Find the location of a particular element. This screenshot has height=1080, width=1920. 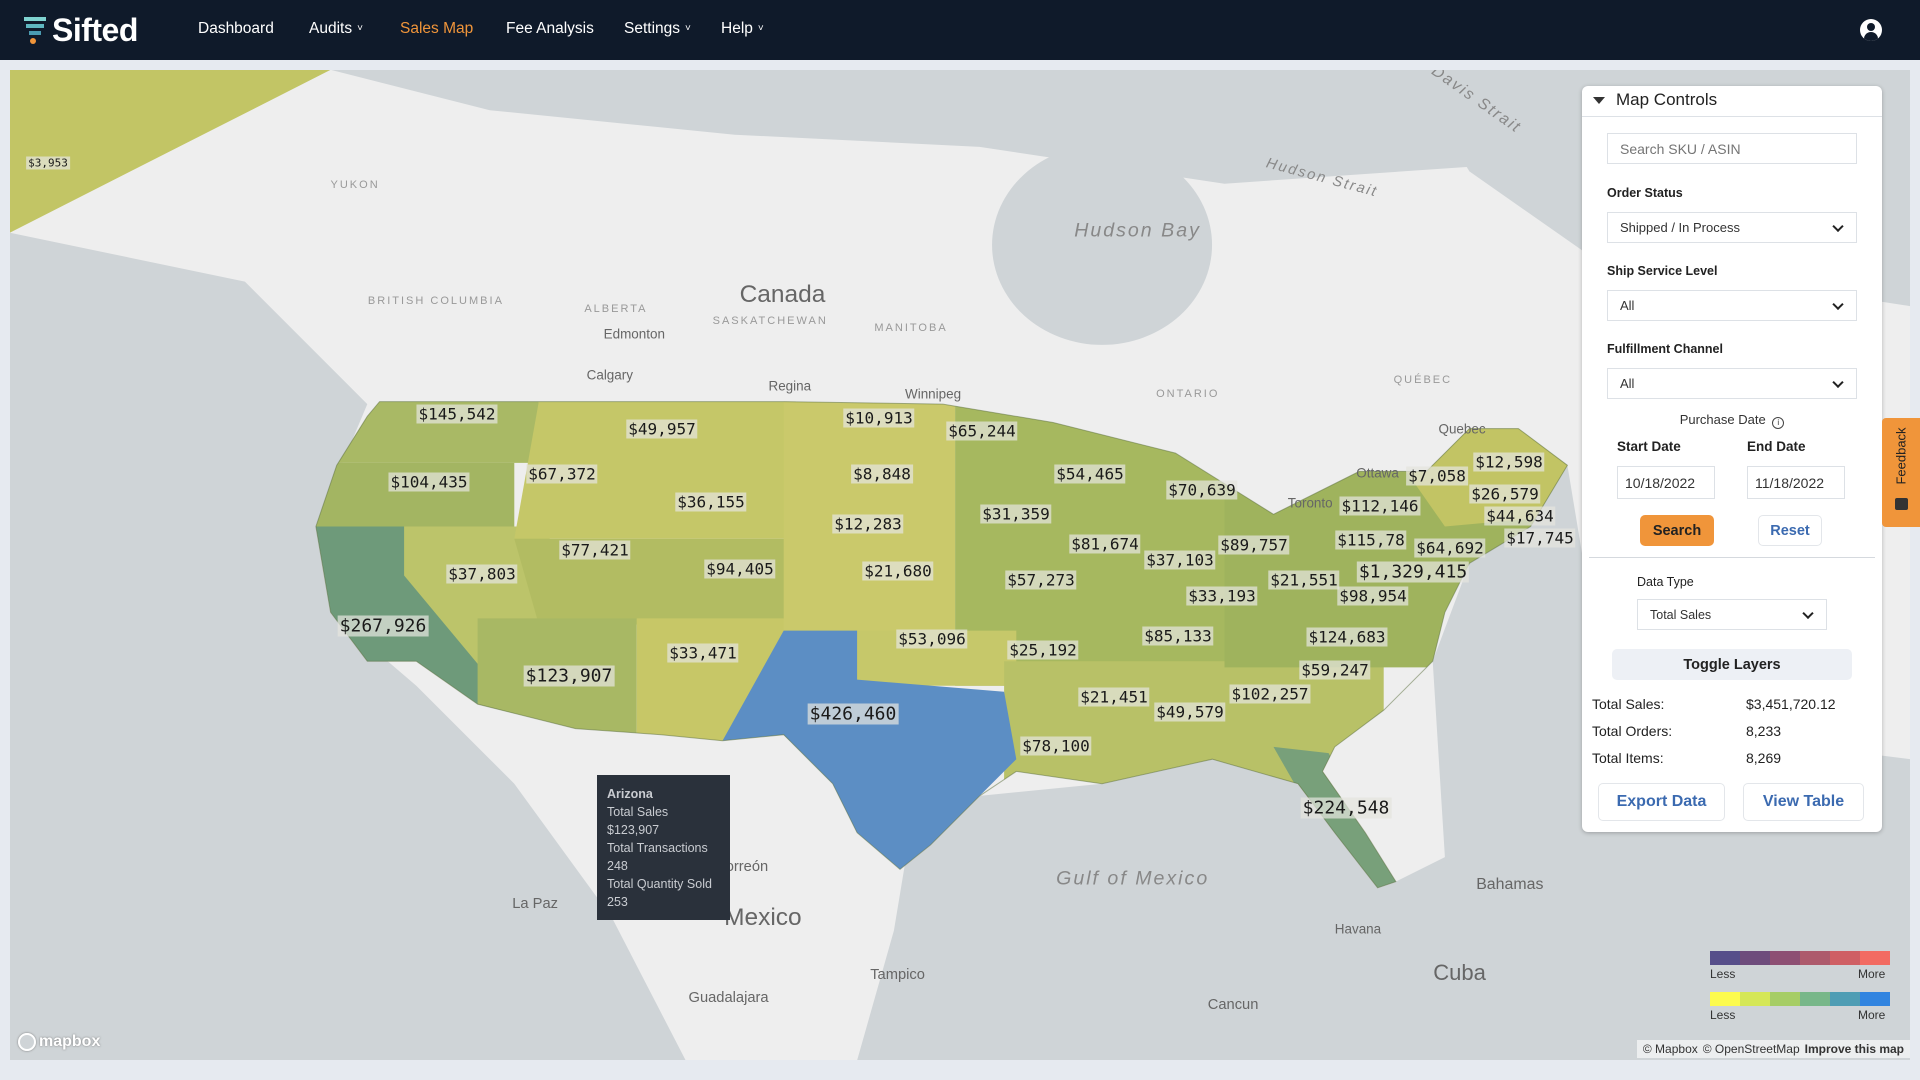

legend-color-scale is located at coordinates (1800, 958).